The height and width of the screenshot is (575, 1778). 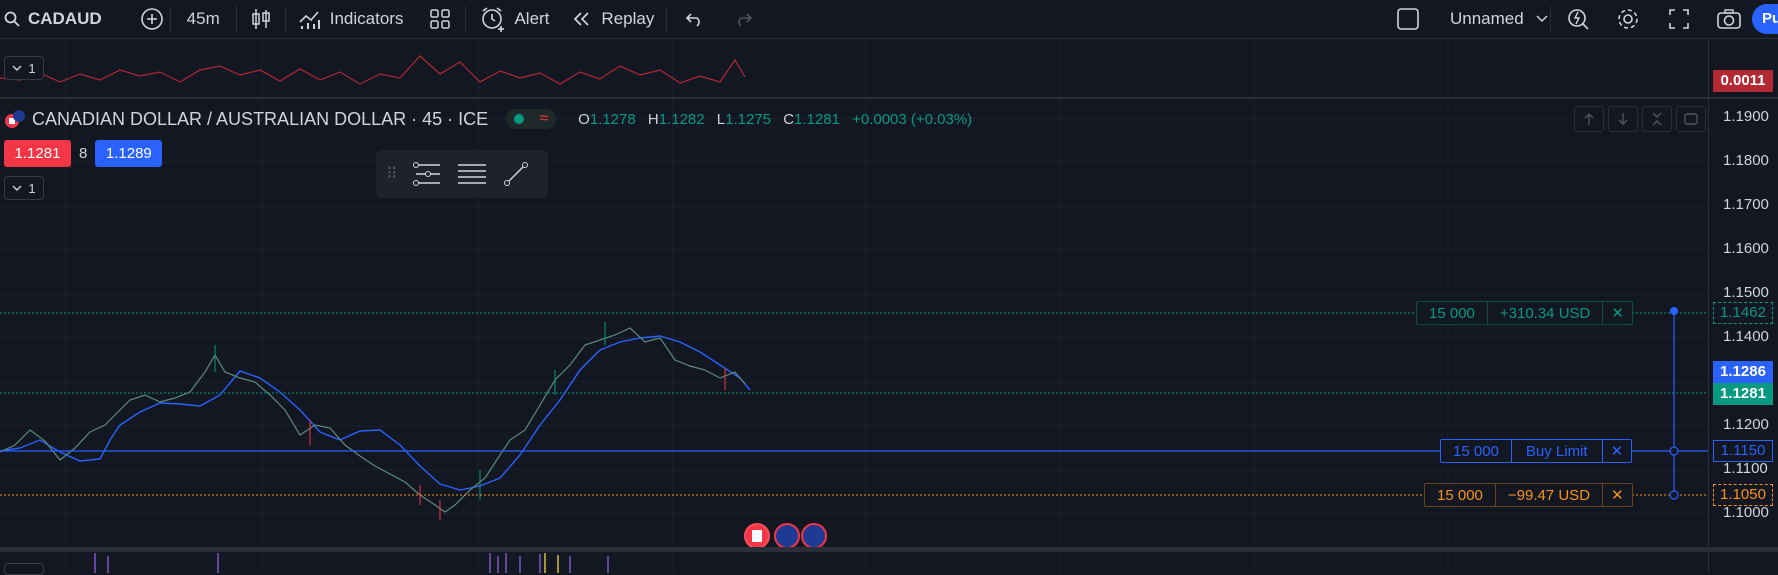 What do you see at coordinates (745, 20) in the screenshot?
I see `redo-icon` at bounding box center [745, 20].